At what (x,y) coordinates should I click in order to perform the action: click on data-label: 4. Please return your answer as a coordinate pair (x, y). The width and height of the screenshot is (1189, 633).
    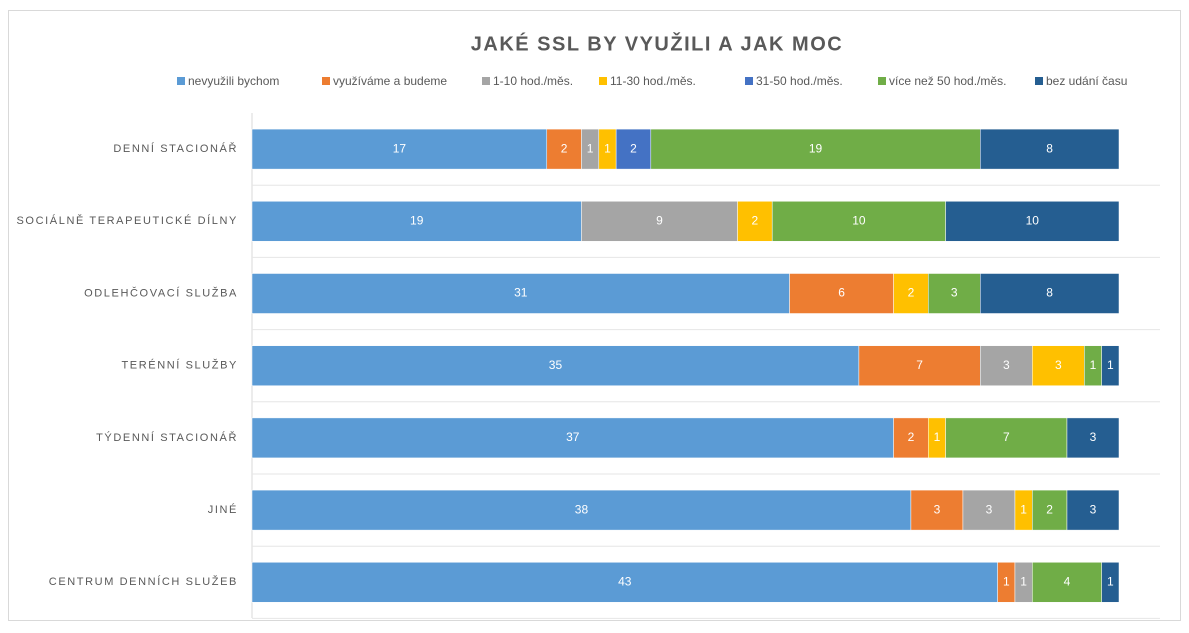
    Looking at the image, I should click on (1067, 581).